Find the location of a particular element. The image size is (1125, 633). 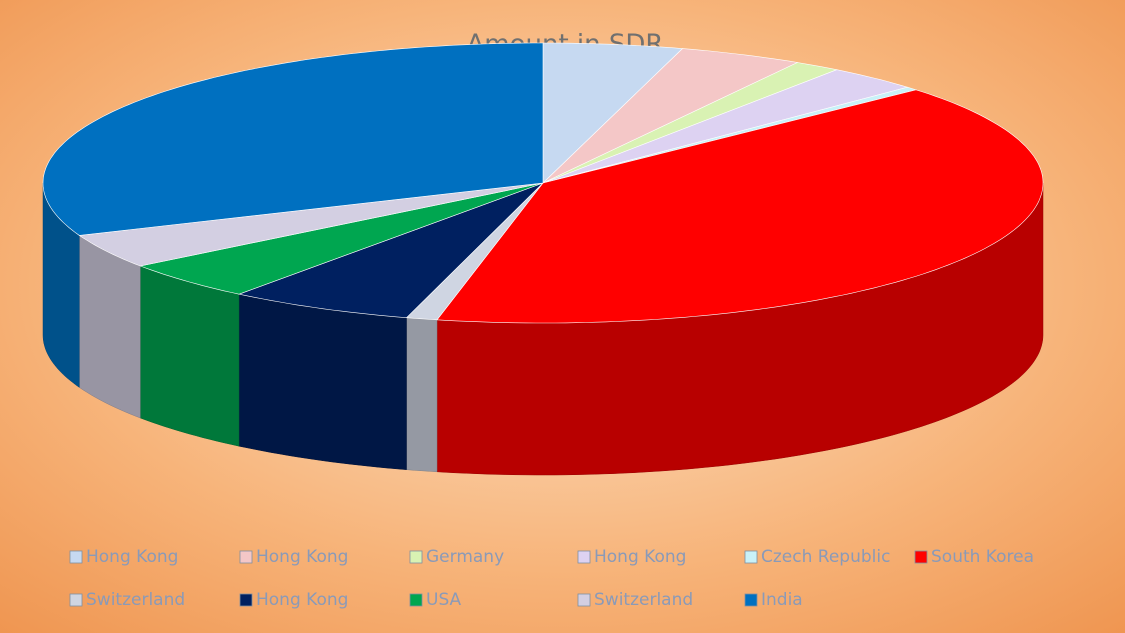

legend-label: South Korea is located at coordinates (982, 557).